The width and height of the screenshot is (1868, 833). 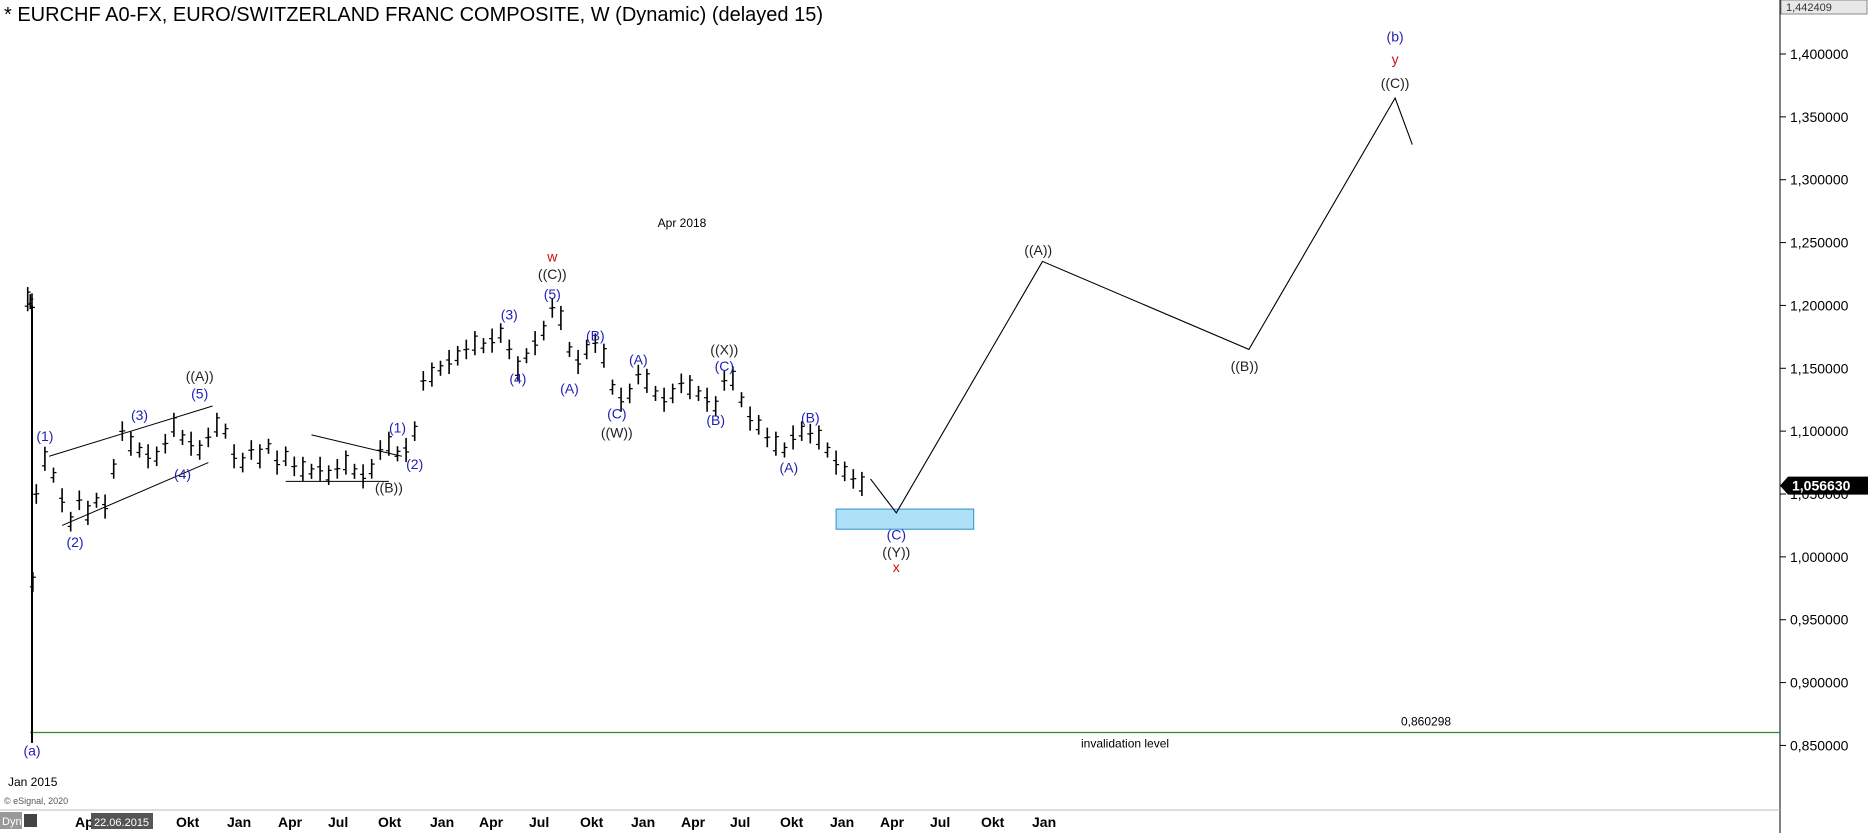 I want to click on y-tick-label: 1,150000, so click(x=1819, y=368).